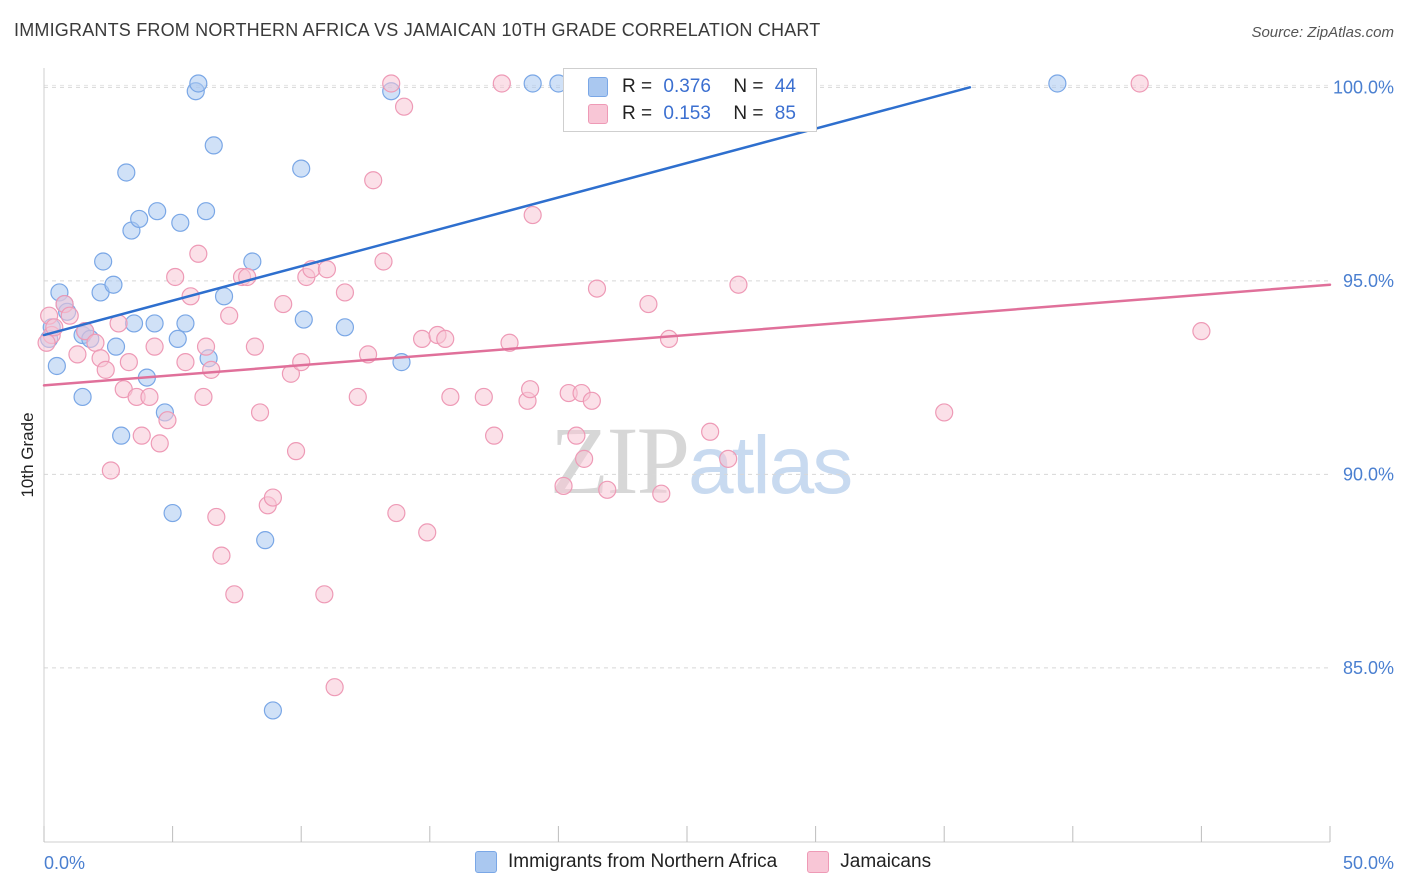 This screenshot has height=892, width=1406. I want to click on legend-n-value: 85, so click(785, 113).